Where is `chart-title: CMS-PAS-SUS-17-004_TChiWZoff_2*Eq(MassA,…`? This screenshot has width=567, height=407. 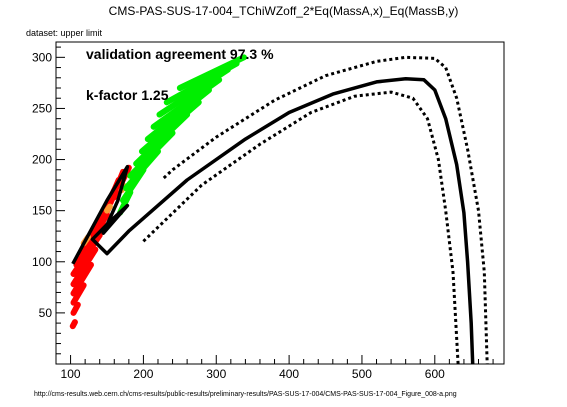 chart-title: CMS-PAS-SUS-17-004_TChiWZoff_2*Eq(MassA,… is located at coordinates (283, 11).